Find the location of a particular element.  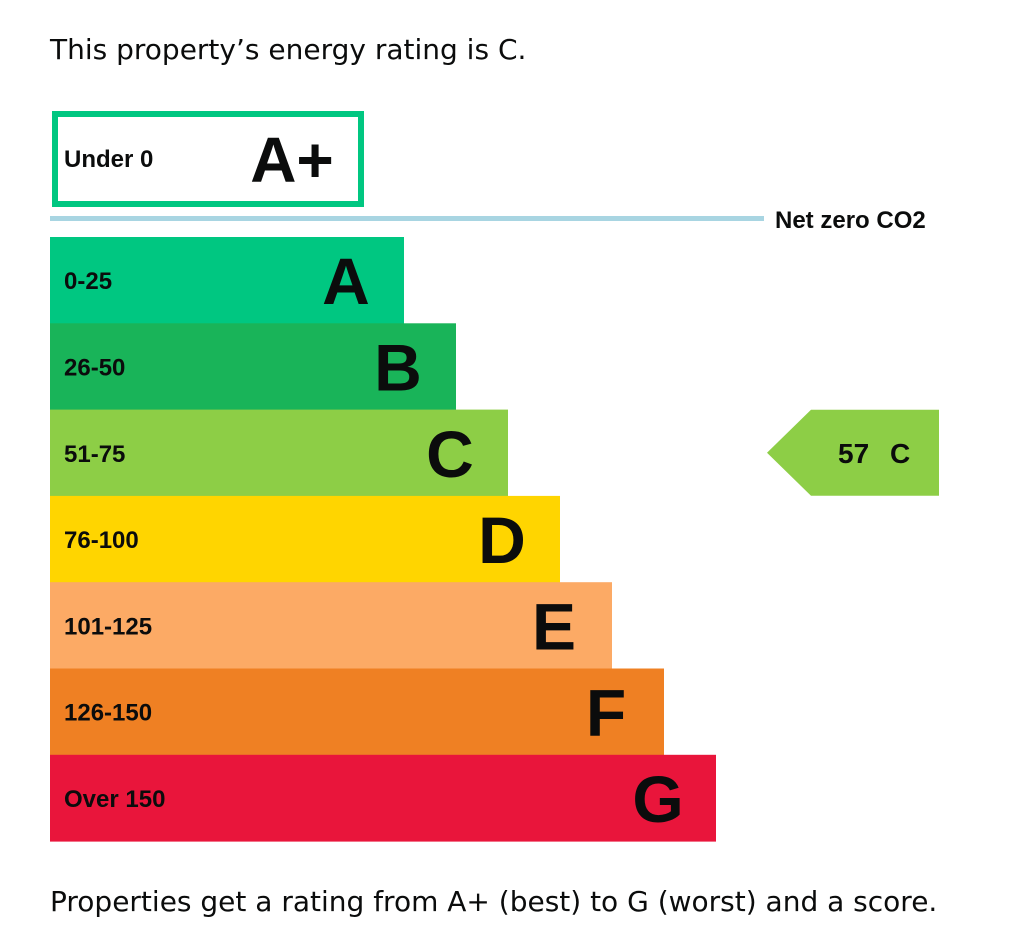

band-g is located at coordinates (383, 798).